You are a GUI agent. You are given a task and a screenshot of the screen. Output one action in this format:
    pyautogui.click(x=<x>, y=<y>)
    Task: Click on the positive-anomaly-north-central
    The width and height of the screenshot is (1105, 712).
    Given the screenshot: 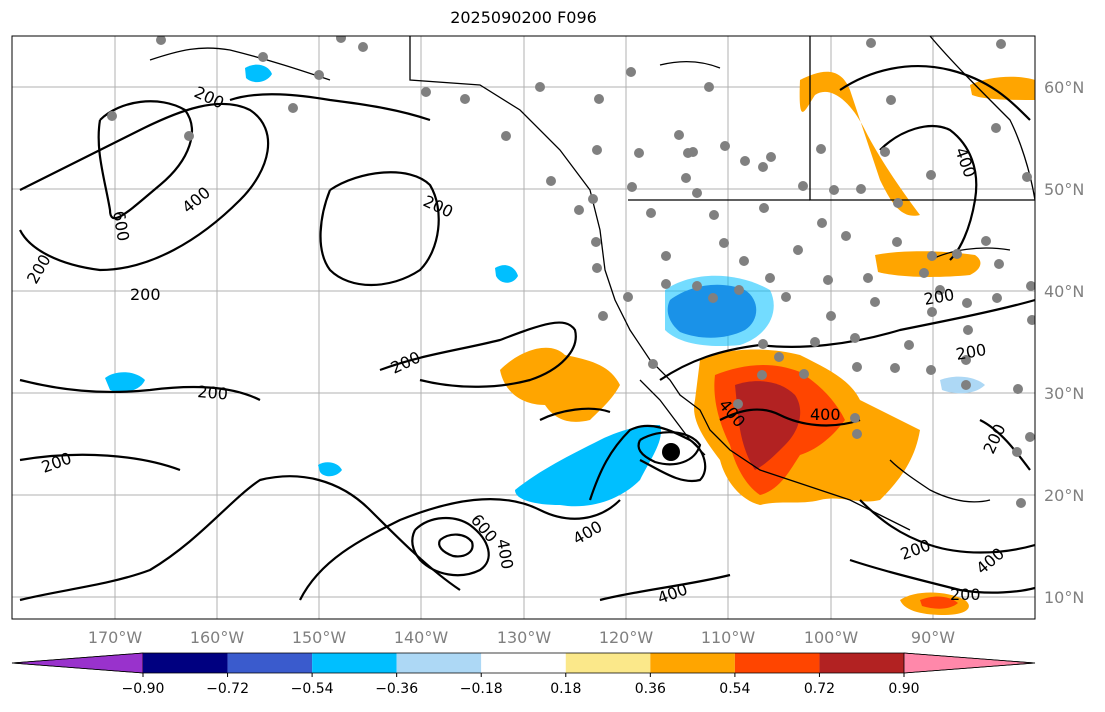 What is the action you would take?
    pyautogui.click(x=859, y=143)
    